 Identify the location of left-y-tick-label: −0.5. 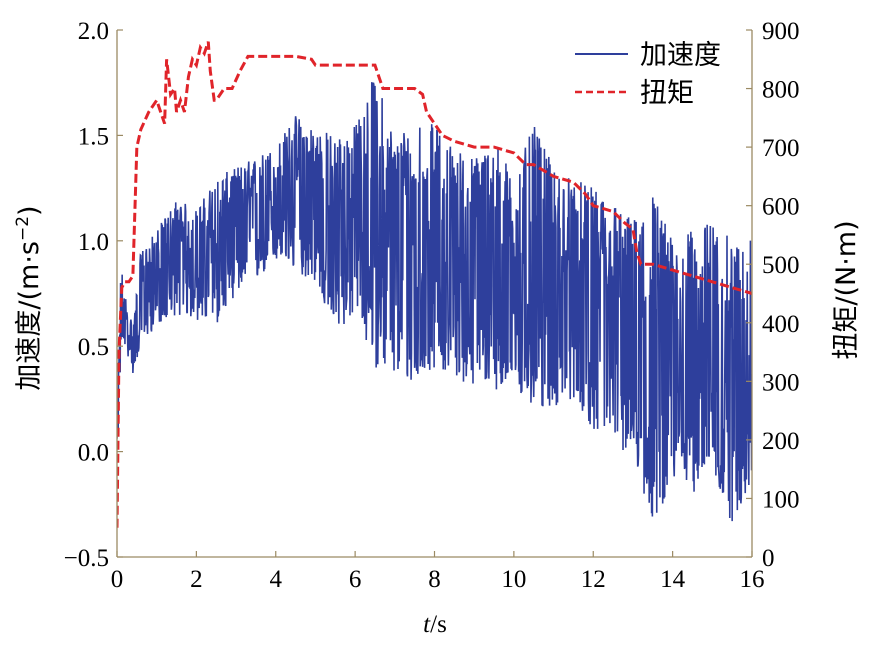
(86, 558).